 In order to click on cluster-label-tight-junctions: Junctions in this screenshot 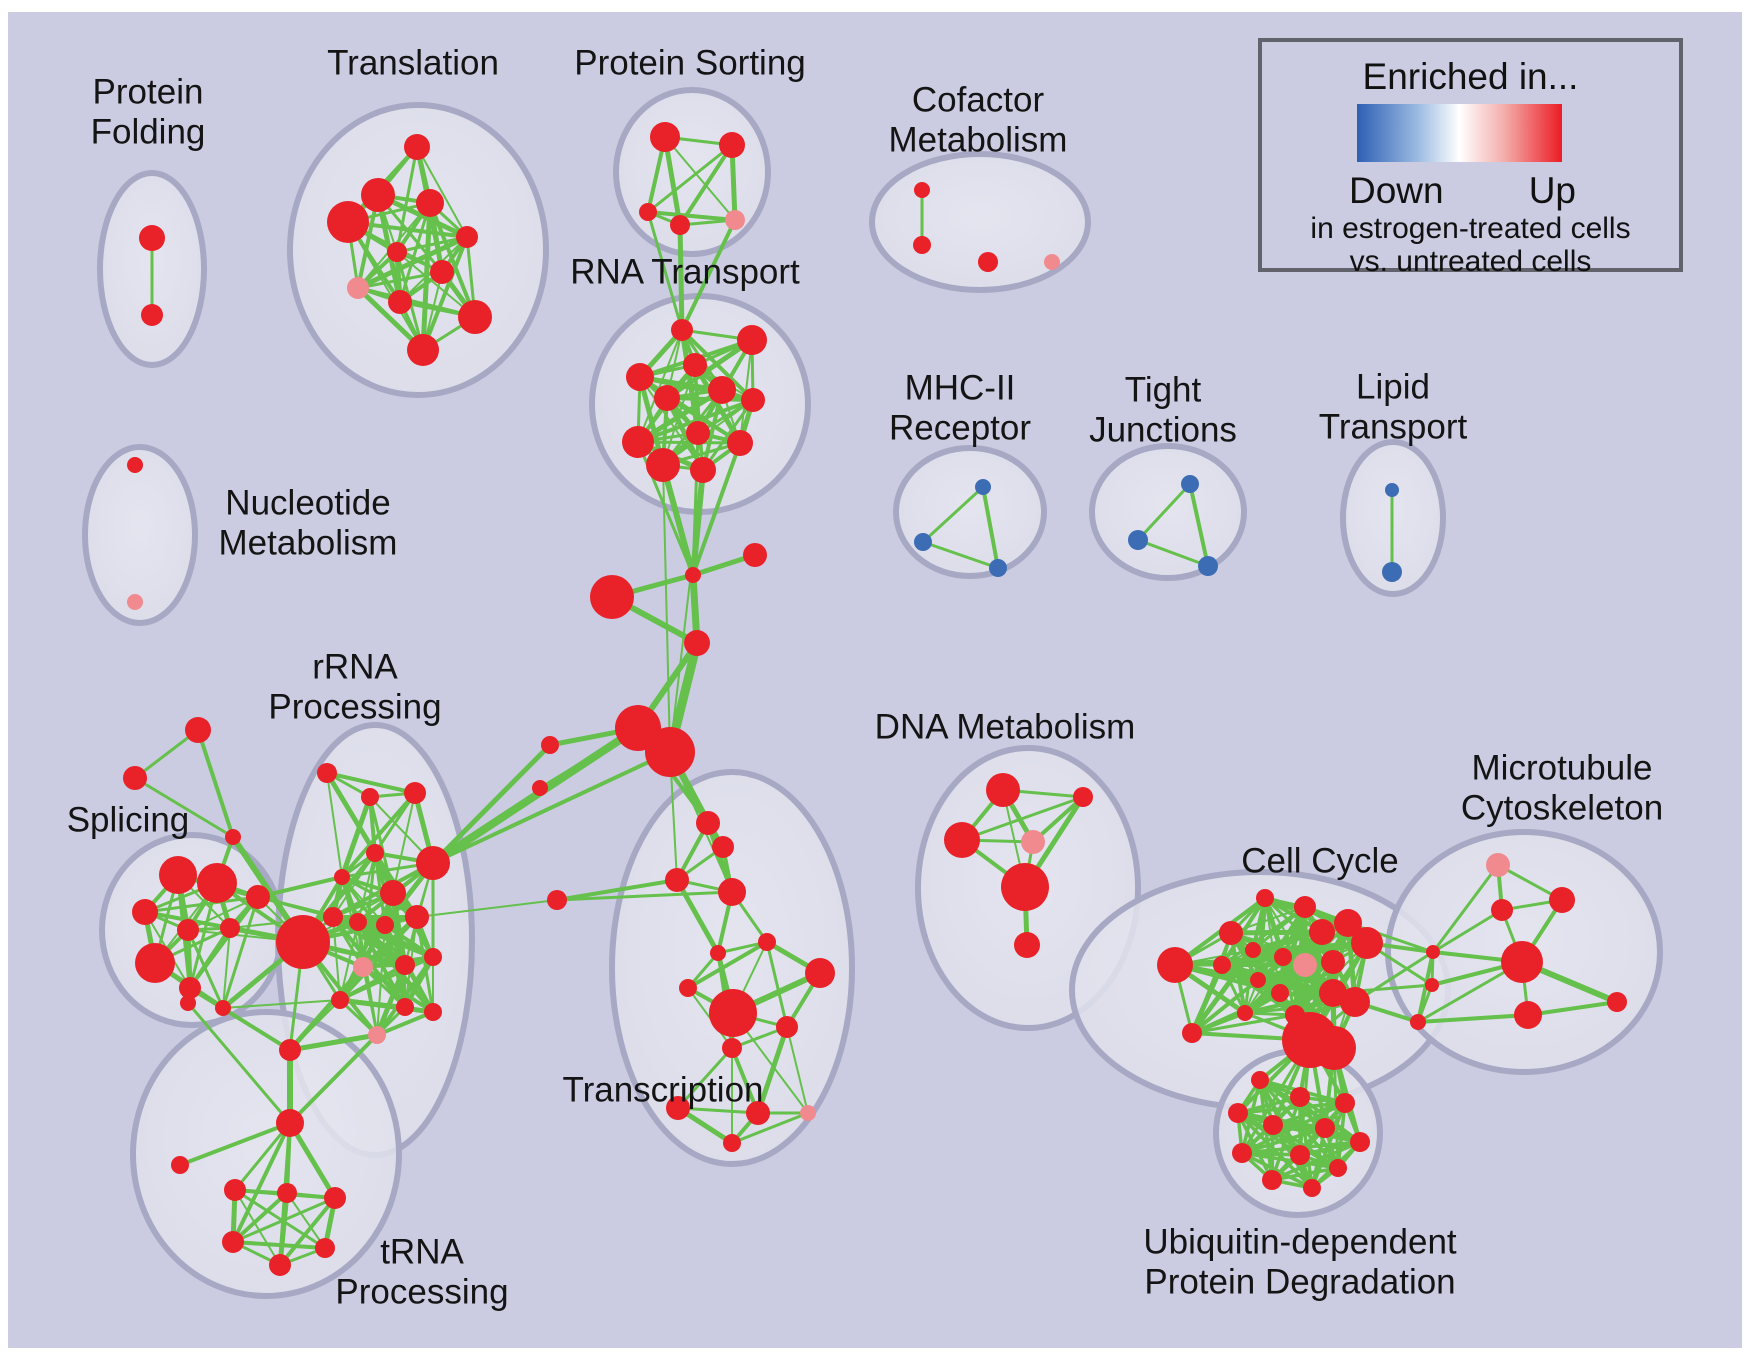, I will do `click(1163, 430)`.